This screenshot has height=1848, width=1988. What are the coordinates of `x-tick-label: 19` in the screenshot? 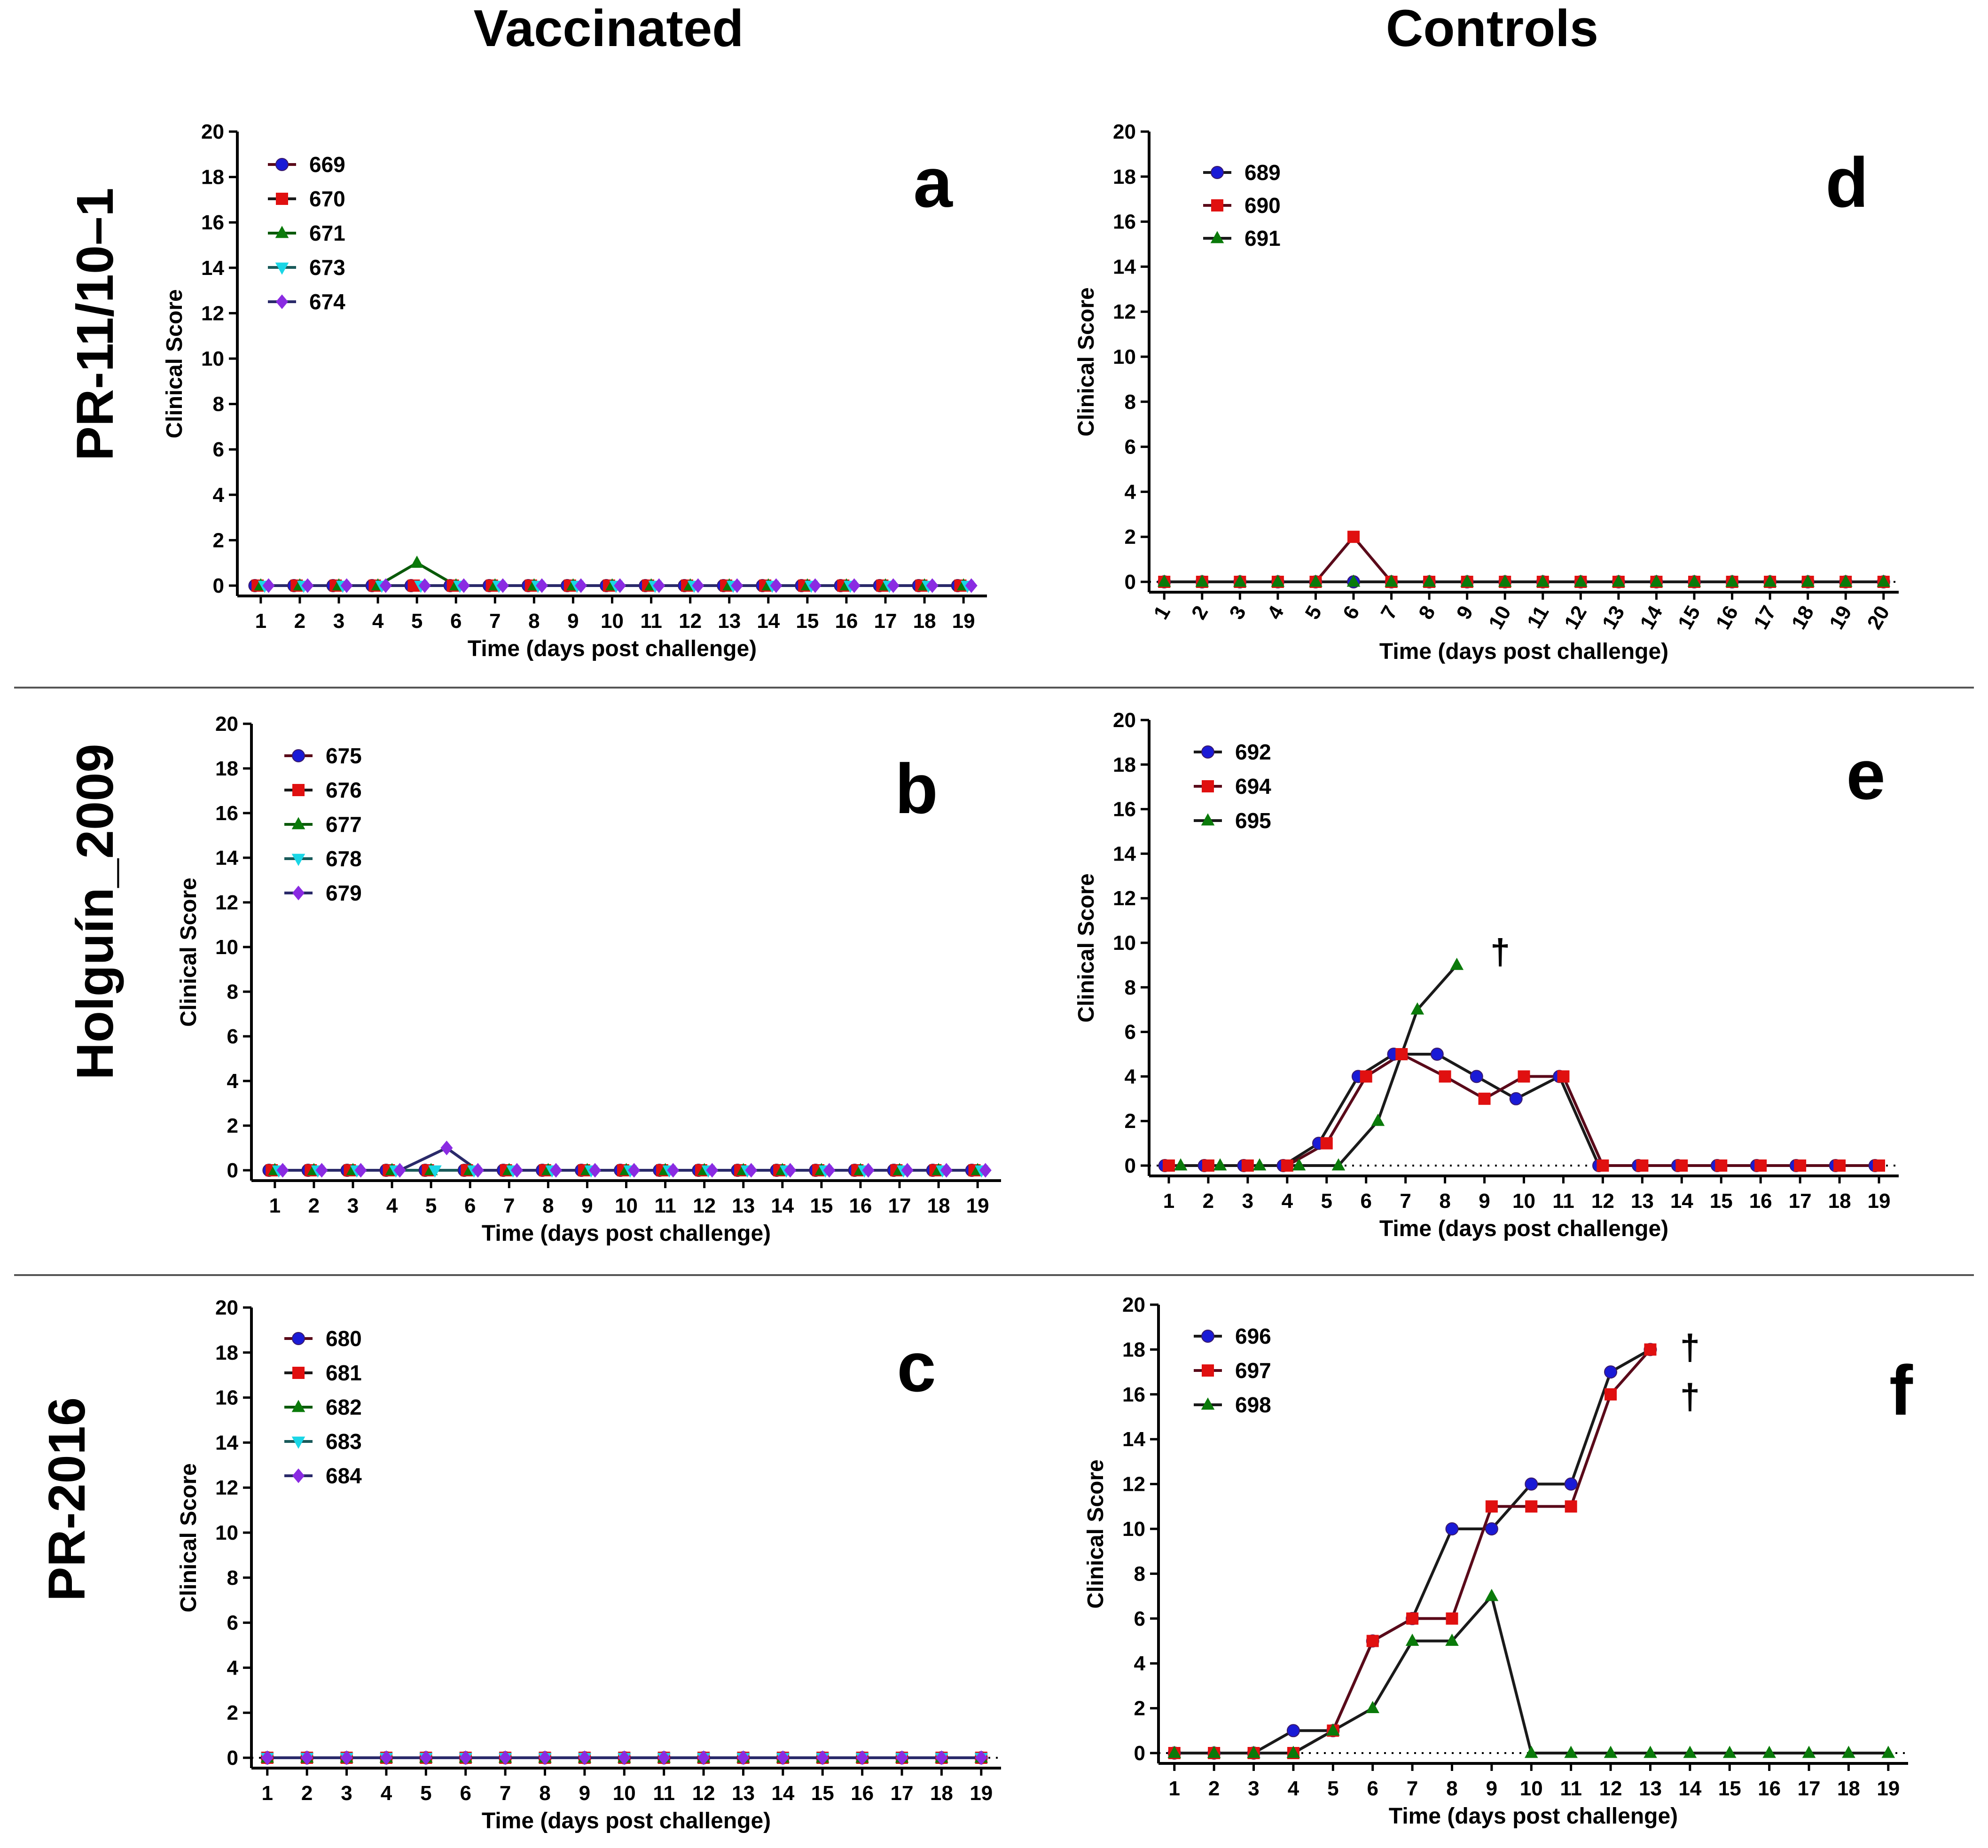 It's located at (978, 1205).